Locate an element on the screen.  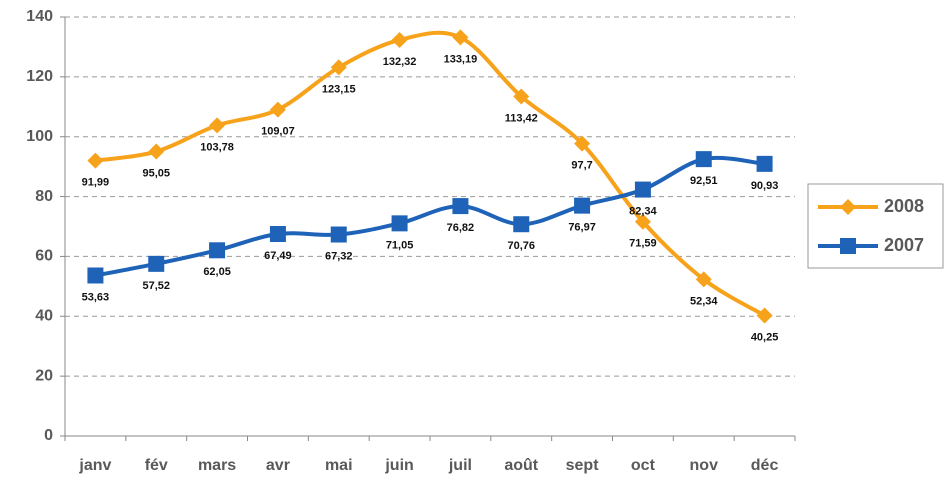
data-label: 90,93 is located at coordinates (765, 186).